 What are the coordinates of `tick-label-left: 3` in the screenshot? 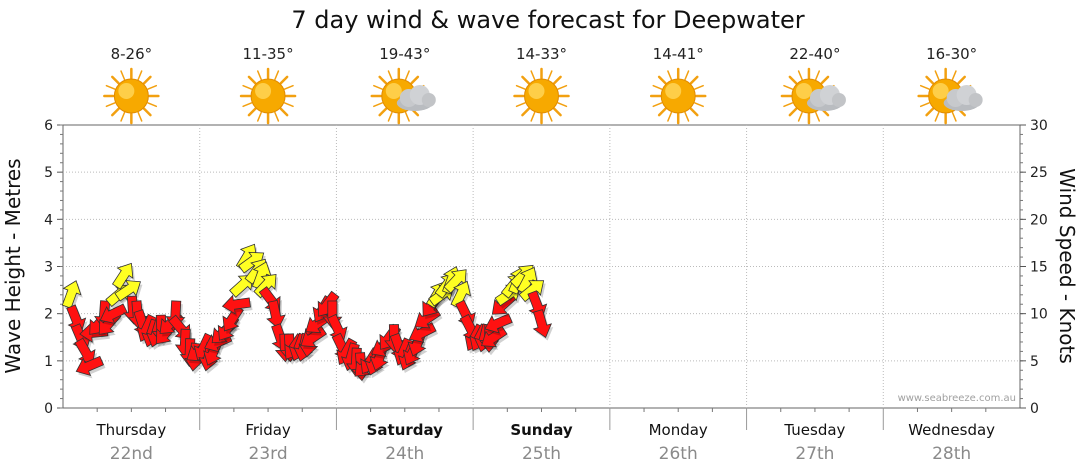 It's located at (48, 268).